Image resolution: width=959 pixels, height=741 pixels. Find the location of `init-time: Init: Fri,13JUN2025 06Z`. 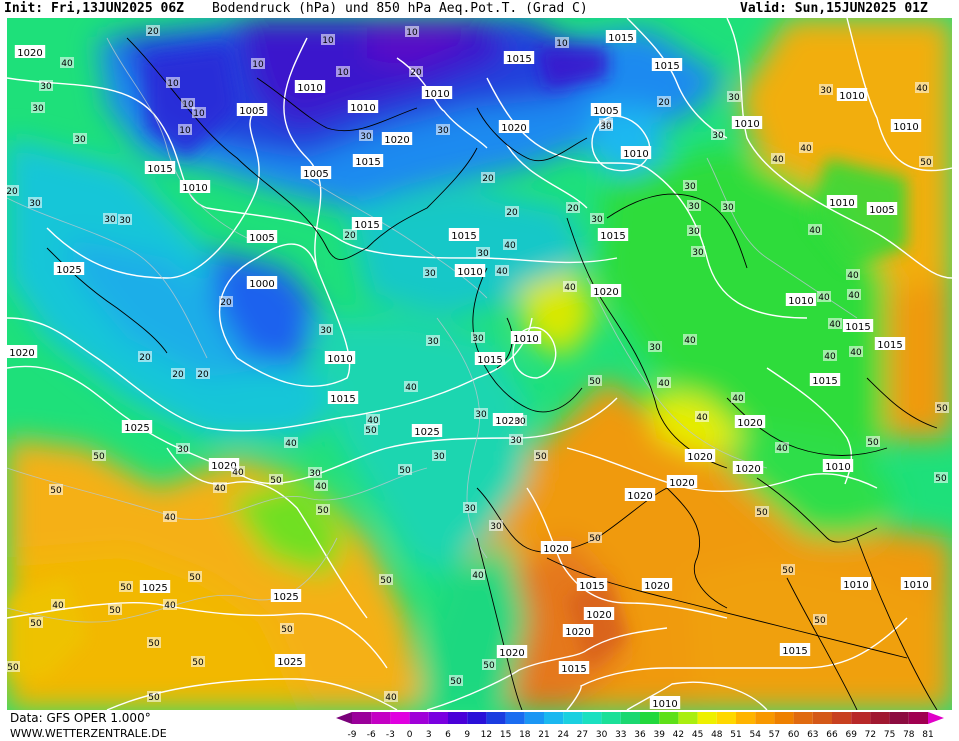

init-time: Init: Fri,13JUN2025 06Z is located at coordinates (94, 8).